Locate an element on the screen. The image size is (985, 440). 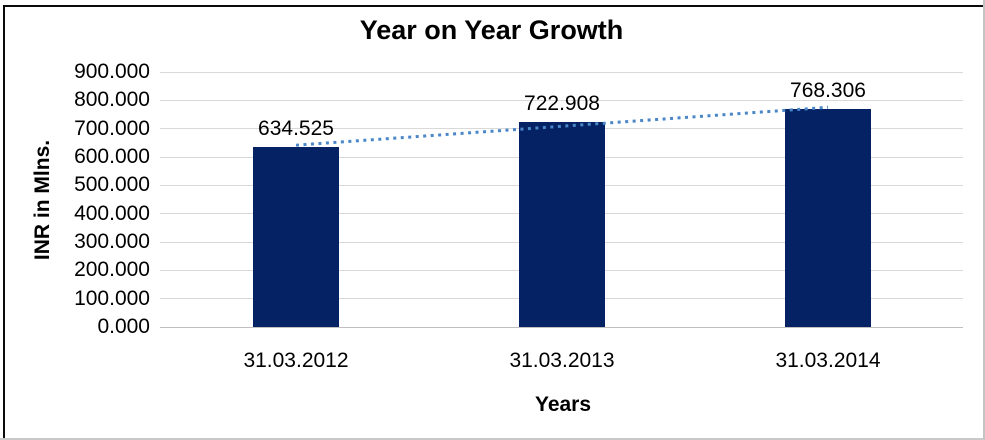
data-label: 634.525 is located at coordinates (296, 129).